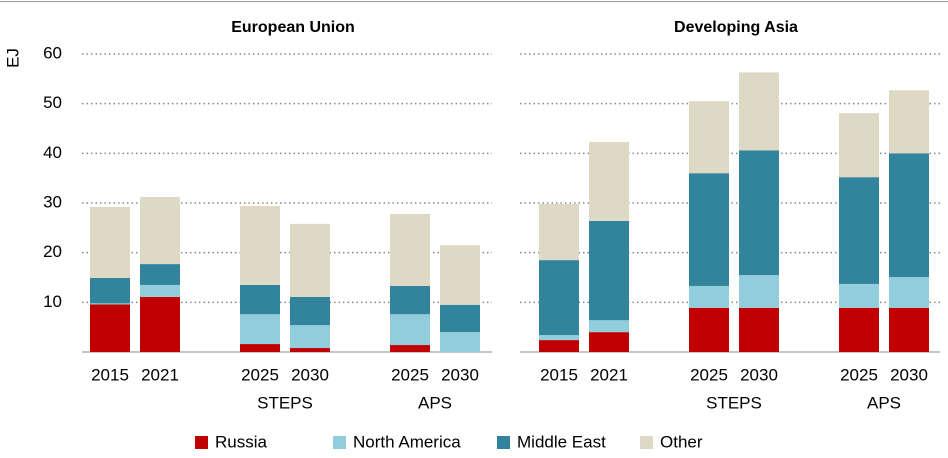 The height and width of the screenshot is (458, 948). What do you see at coordinates (736, 27) in the screenshot?
I see `panel-title: Developing Asia` at bounding box center [736, 27].